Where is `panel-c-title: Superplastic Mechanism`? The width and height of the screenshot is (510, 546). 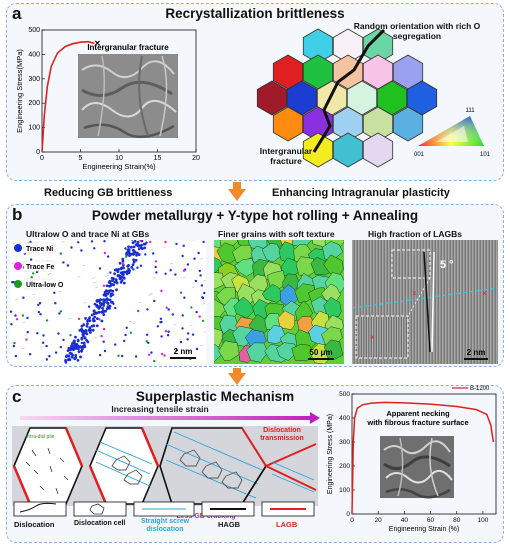 panel-c-title: Superplastic Mechanism is located at coordinates (215, 396).